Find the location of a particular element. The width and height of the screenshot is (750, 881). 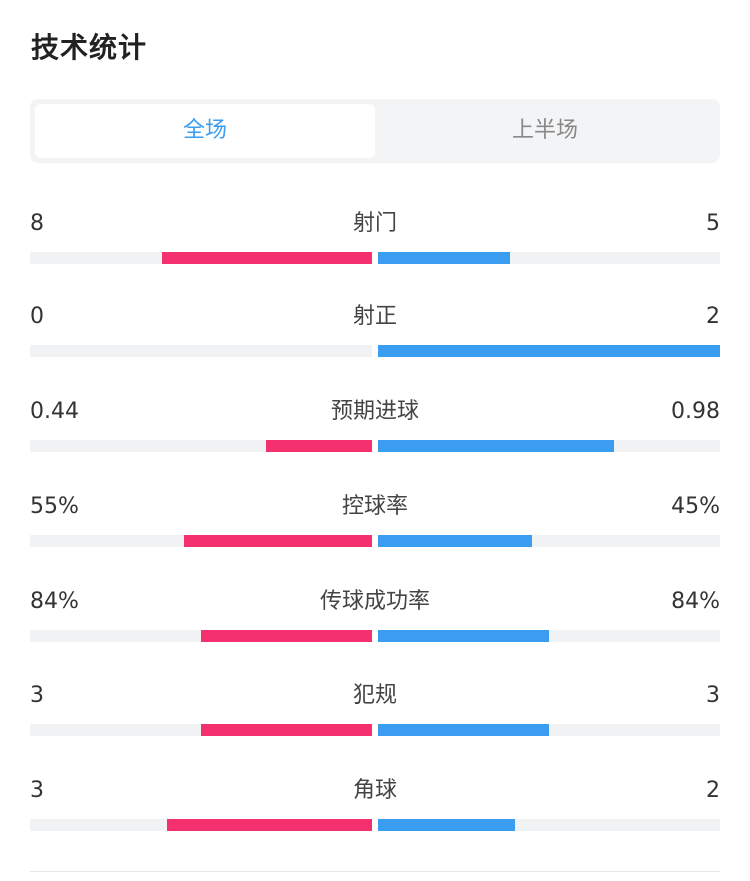

away-value: 45% is located at coordinates (695, 506).